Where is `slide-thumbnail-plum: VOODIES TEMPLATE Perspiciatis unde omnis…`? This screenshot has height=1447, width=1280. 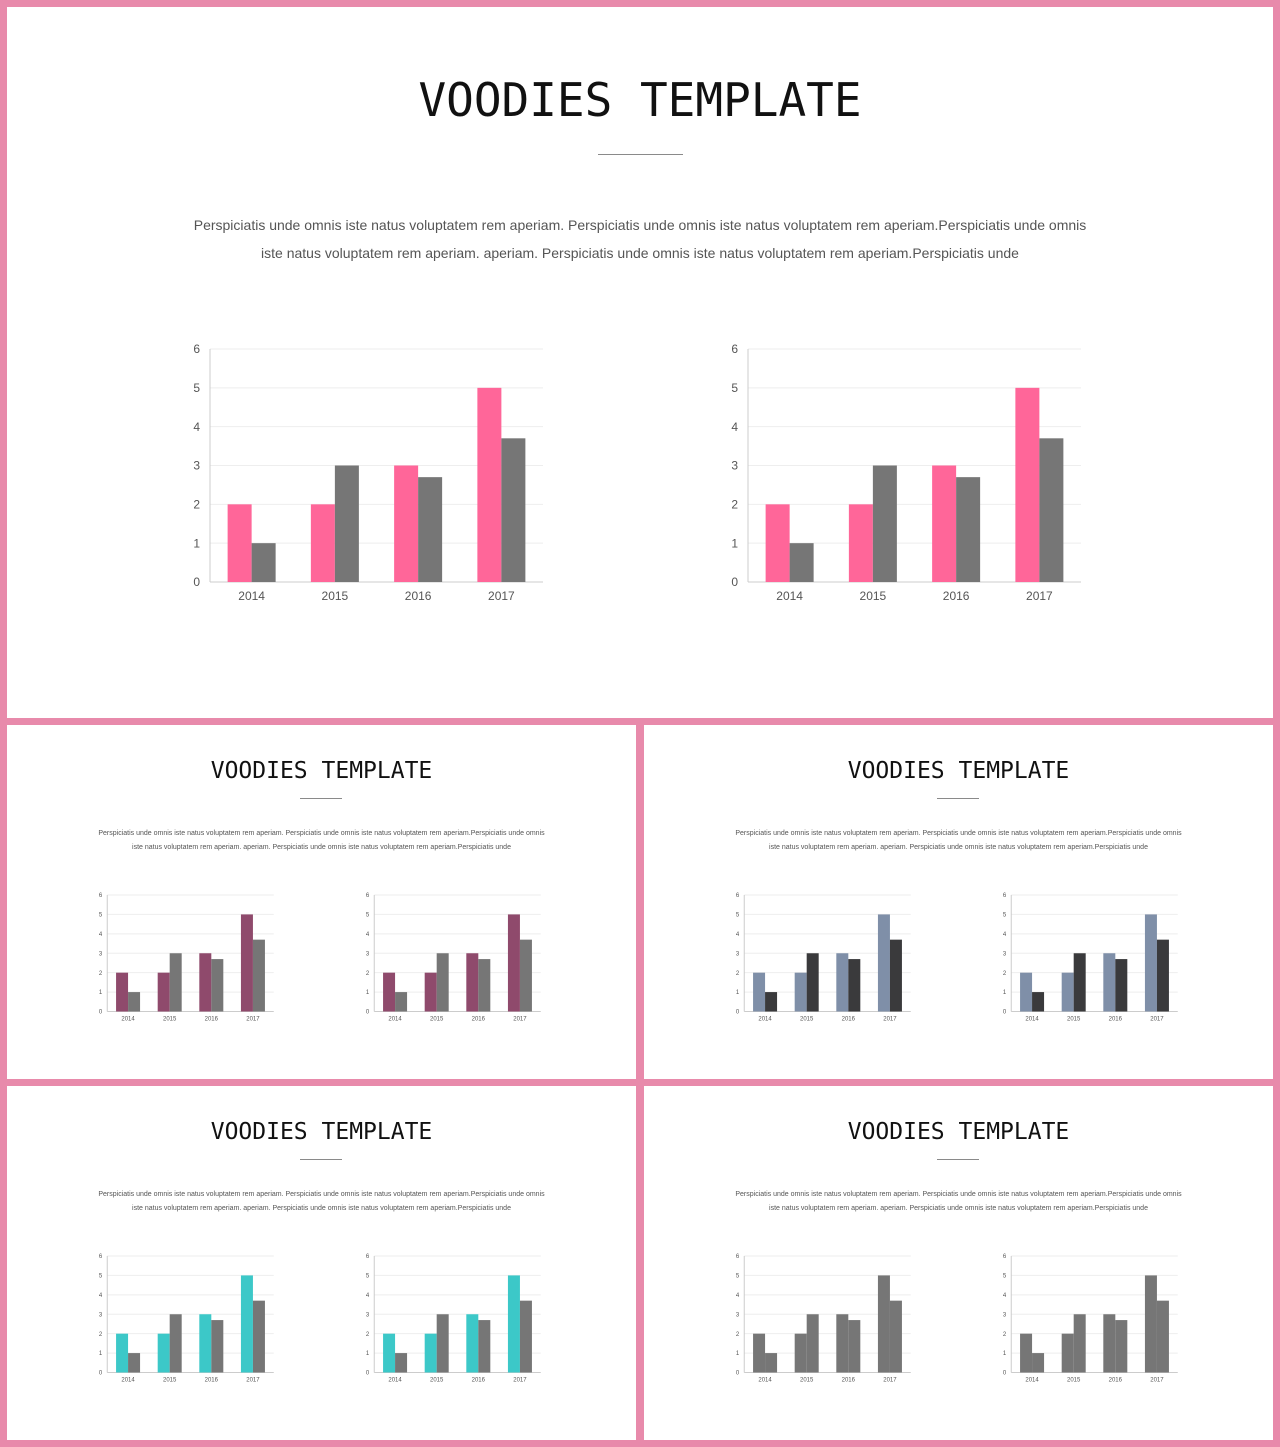 slide-thumbnail-plum: VOODIES TEMPLATE Perspiciatis unde omnis… is located at coordinates (321, 902).